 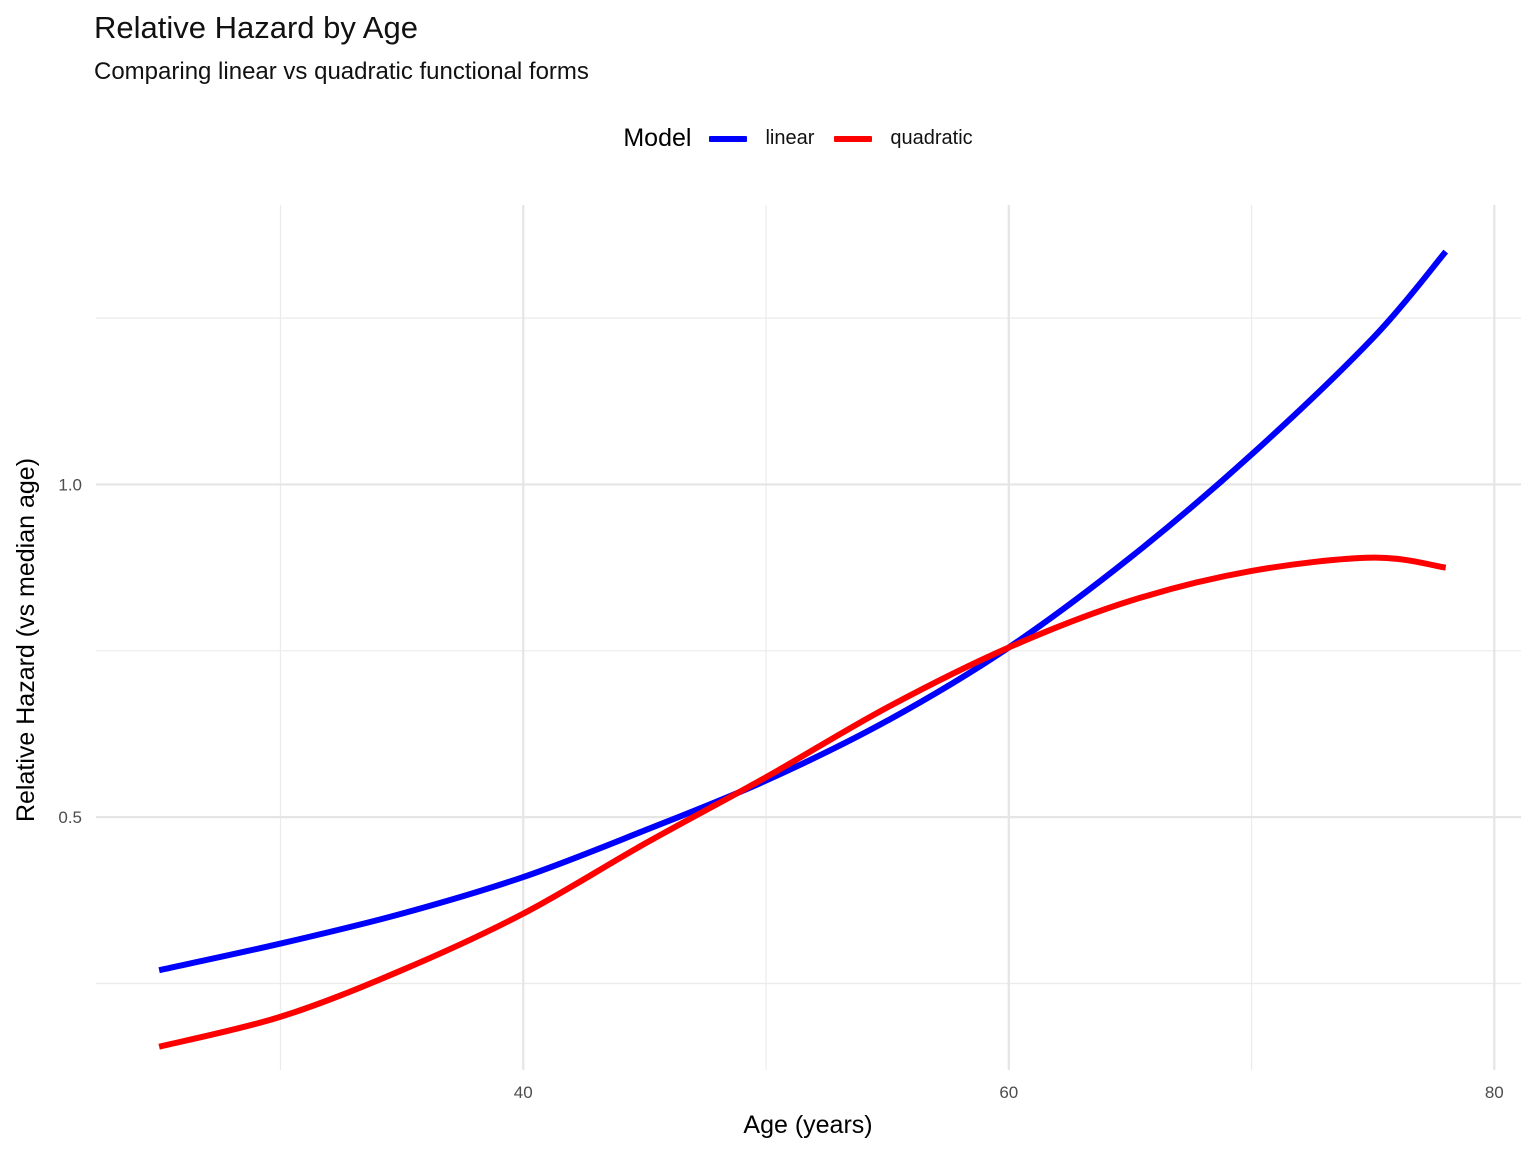 What do you see at coordinates (853, 138) in the screenshot?
I see `legend-key-quadratic` at bounding box center [853, 138].